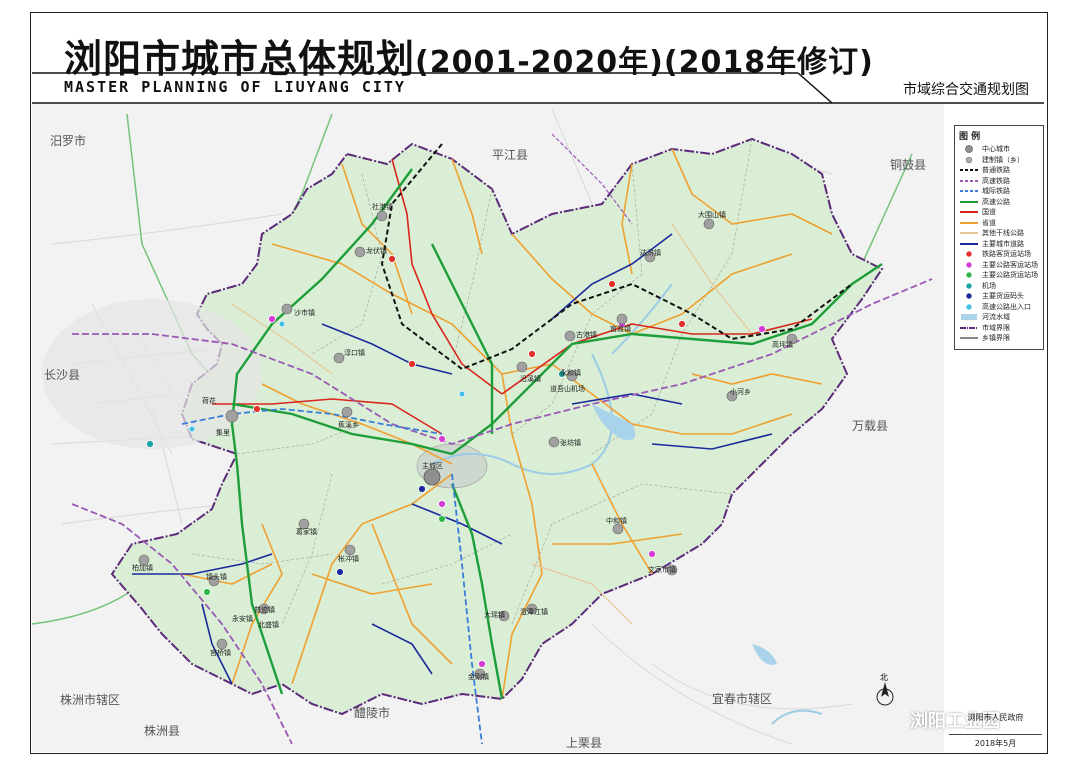 The image size is (1080, 764). What do you see at coordinates (712, 215) in the screenshot?
I see `town-label: 大围山镇` at bounding box center [712, 215].